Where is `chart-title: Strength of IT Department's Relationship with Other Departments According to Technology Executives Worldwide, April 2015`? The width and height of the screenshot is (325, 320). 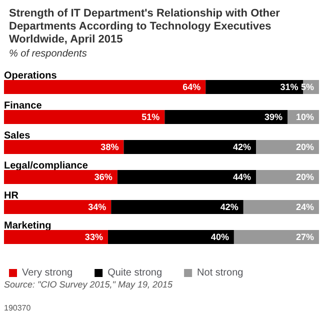 chart-title: Strength of IT Department's Relationship with Other Departments According to Technology Executives Worldwide, April 2015 is located at coordinates (146, 27).